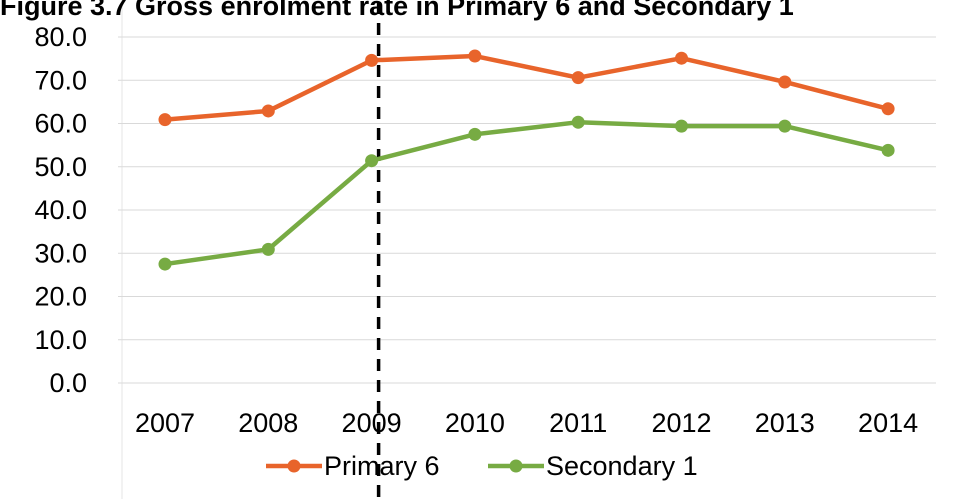 The width and height of the screenshot is (961, 499). Describe the element at coordinates (60, 253) in the screenshot. I see `y-tick-label: 30.0` at that location.